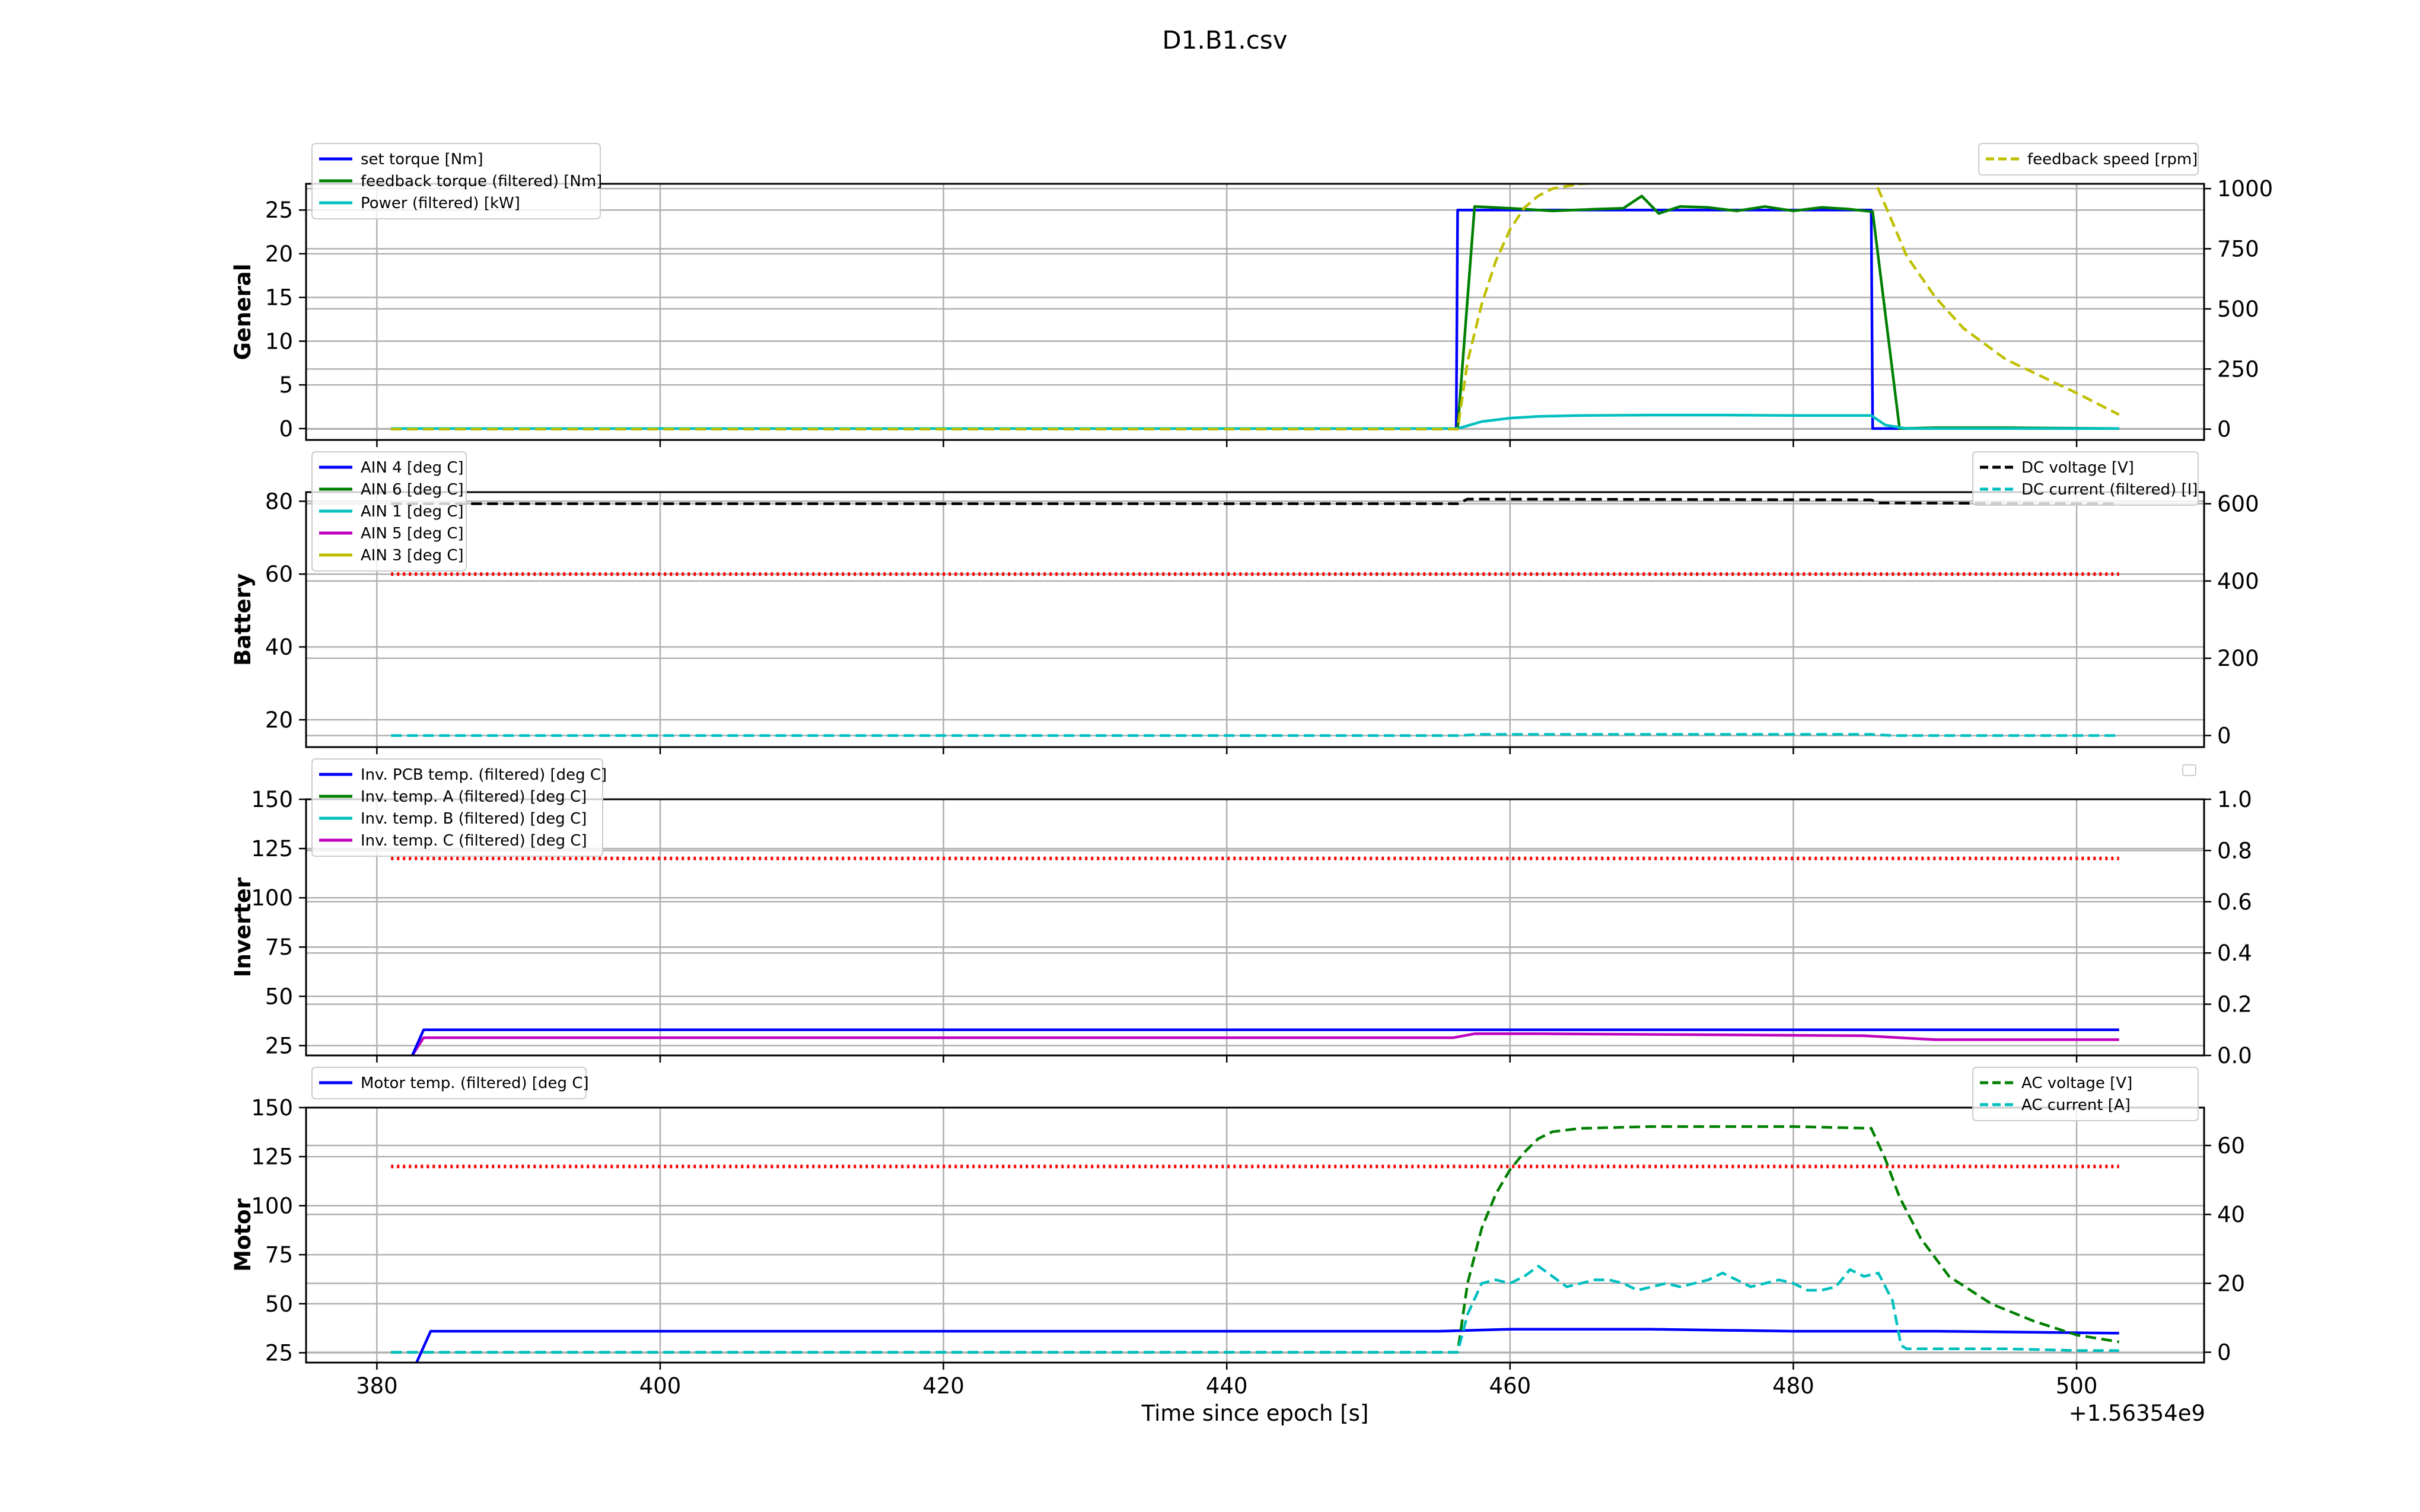  Describe the element at coordinates (412, 555) in the screenshot. I see `legend-label: AIN 3 [deg C]` at that location.